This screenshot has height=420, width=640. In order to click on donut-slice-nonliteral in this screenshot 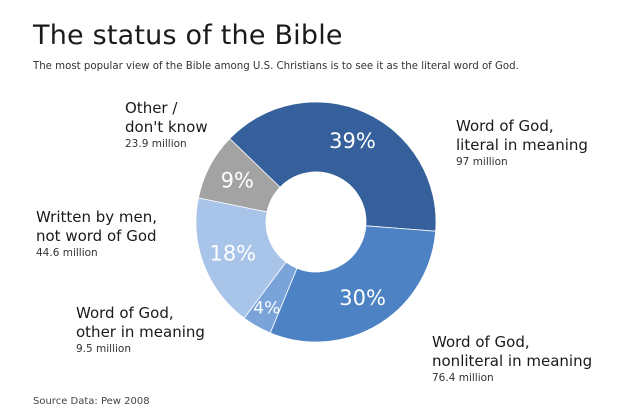, I will do `click(353, 284)`.